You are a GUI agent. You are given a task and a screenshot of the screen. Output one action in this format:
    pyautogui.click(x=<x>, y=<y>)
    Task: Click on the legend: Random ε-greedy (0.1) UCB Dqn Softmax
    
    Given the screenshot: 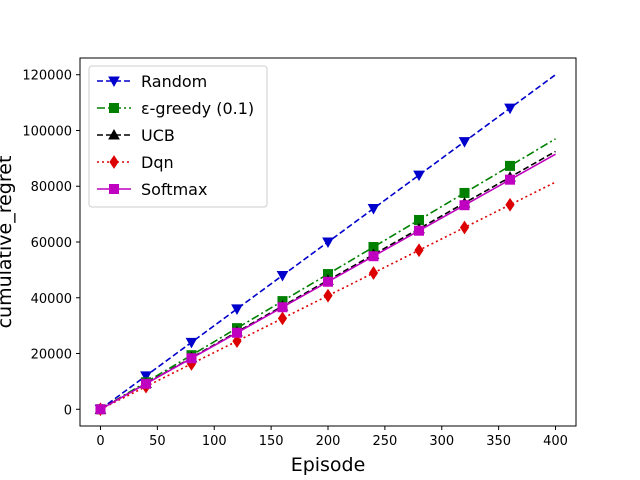 What is the action you would take?
    pyautogui.click(x=178, y=136)
    